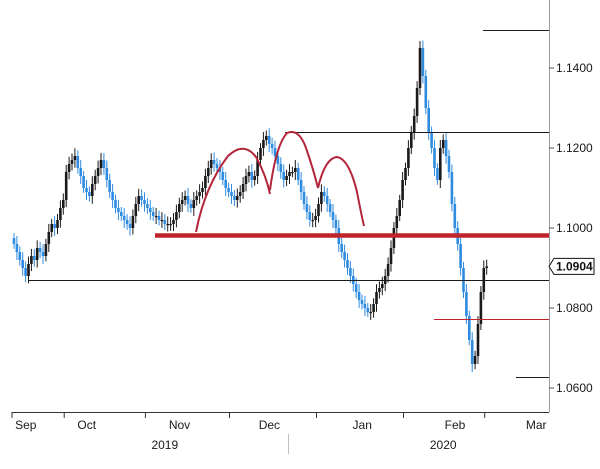 Image resolution: width=600 pixels, height=469 pixels. I want to click on month-label: Feb, so click(455, 425).